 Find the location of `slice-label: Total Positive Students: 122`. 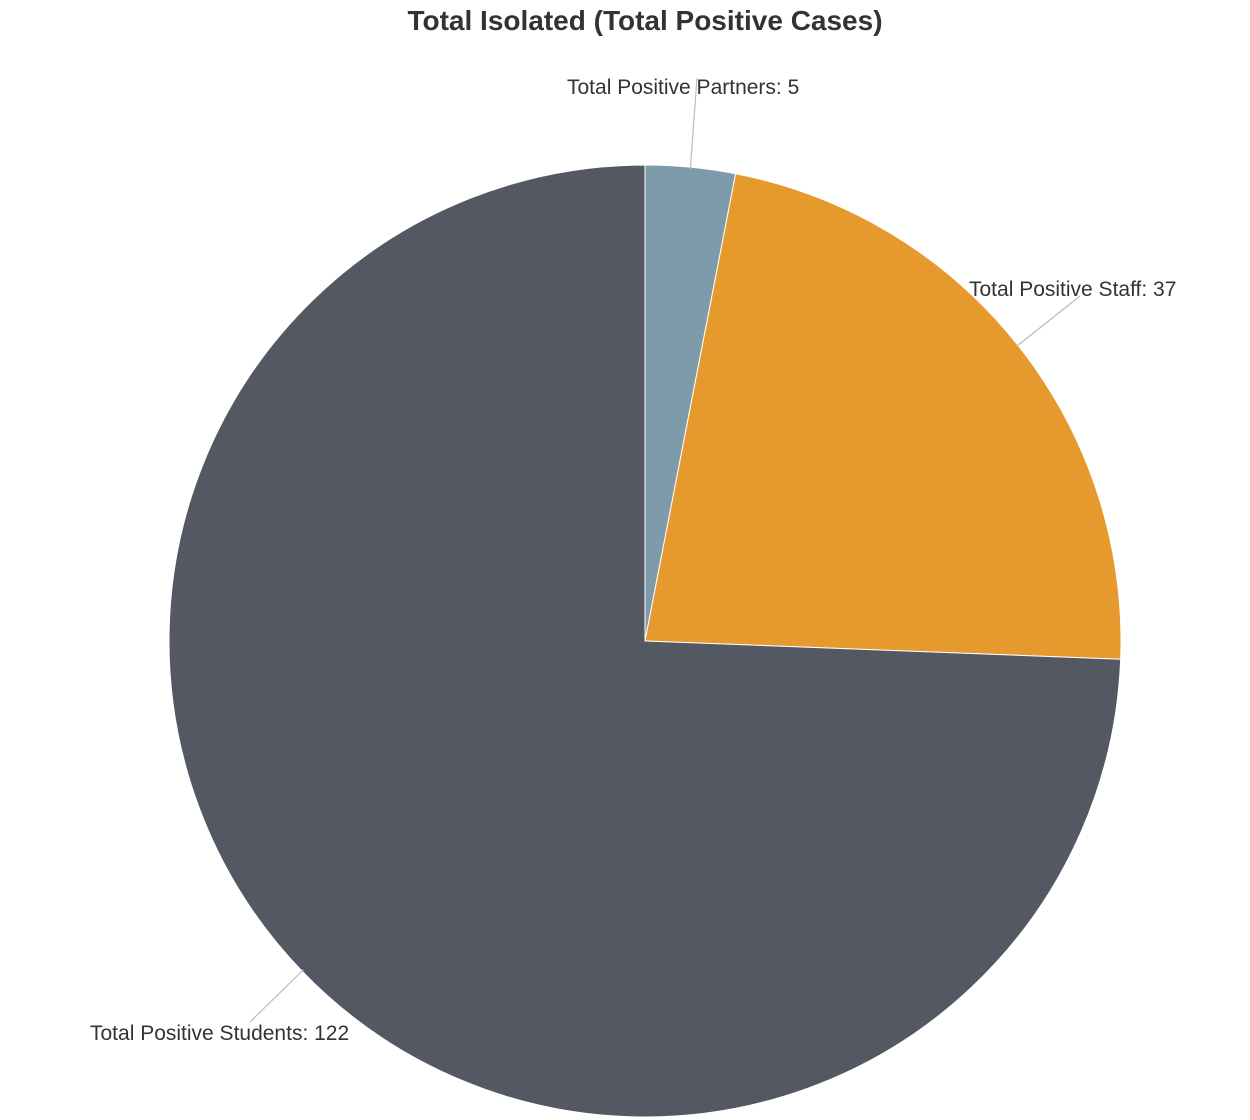

slice-label: Total Positive Students: 122 is located at coordinates (219, 1033).